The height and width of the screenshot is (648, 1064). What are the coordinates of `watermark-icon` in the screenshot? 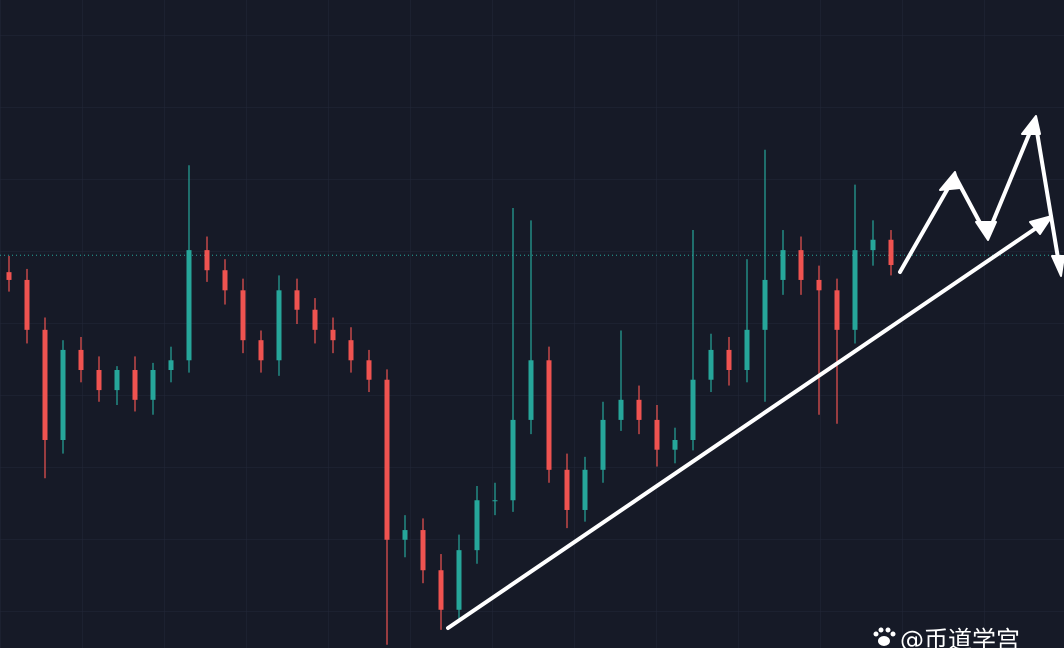 It's located at (884, 636).